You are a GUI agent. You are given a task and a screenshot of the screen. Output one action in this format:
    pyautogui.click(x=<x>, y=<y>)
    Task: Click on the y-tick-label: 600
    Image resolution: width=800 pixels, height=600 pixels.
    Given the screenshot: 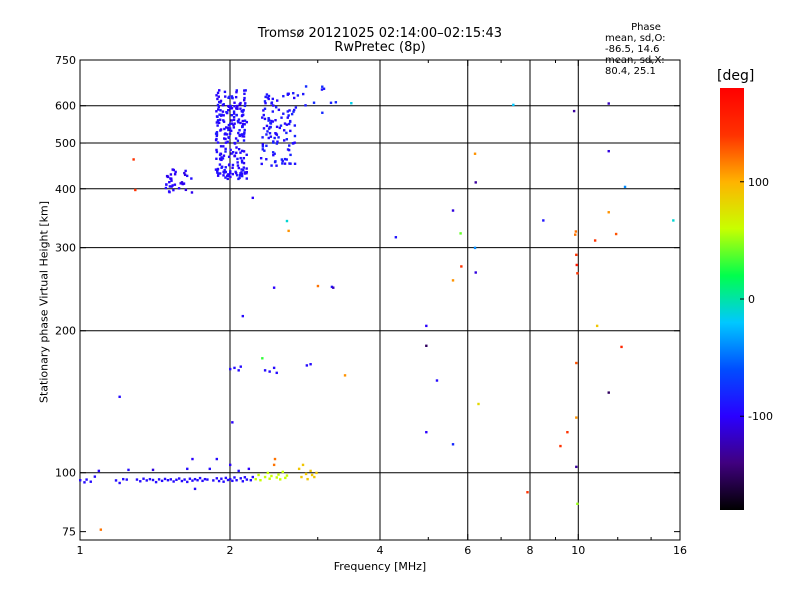 What is the action you would take?
    pyautogui.click(x=65, y=106)
    